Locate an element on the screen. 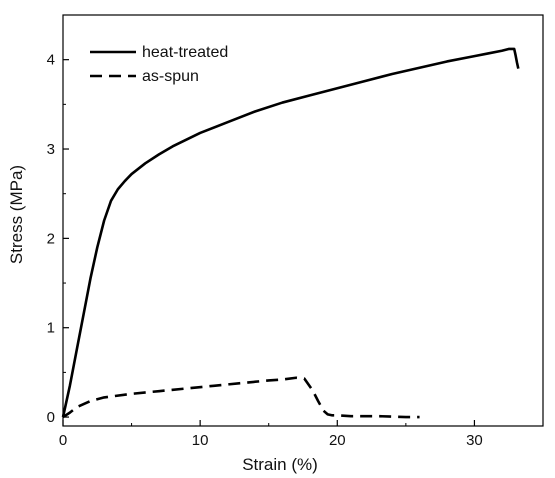 The height and width of the screenshot is (478, 555). series-line-as-spun is located at coordinates (241, 397).